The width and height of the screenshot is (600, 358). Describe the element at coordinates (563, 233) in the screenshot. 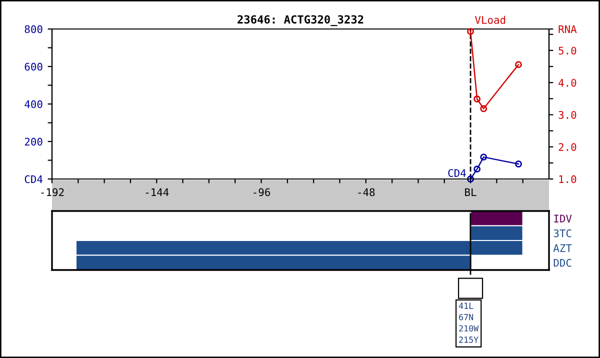

I see `y-tick-label: 3TC` at that location.